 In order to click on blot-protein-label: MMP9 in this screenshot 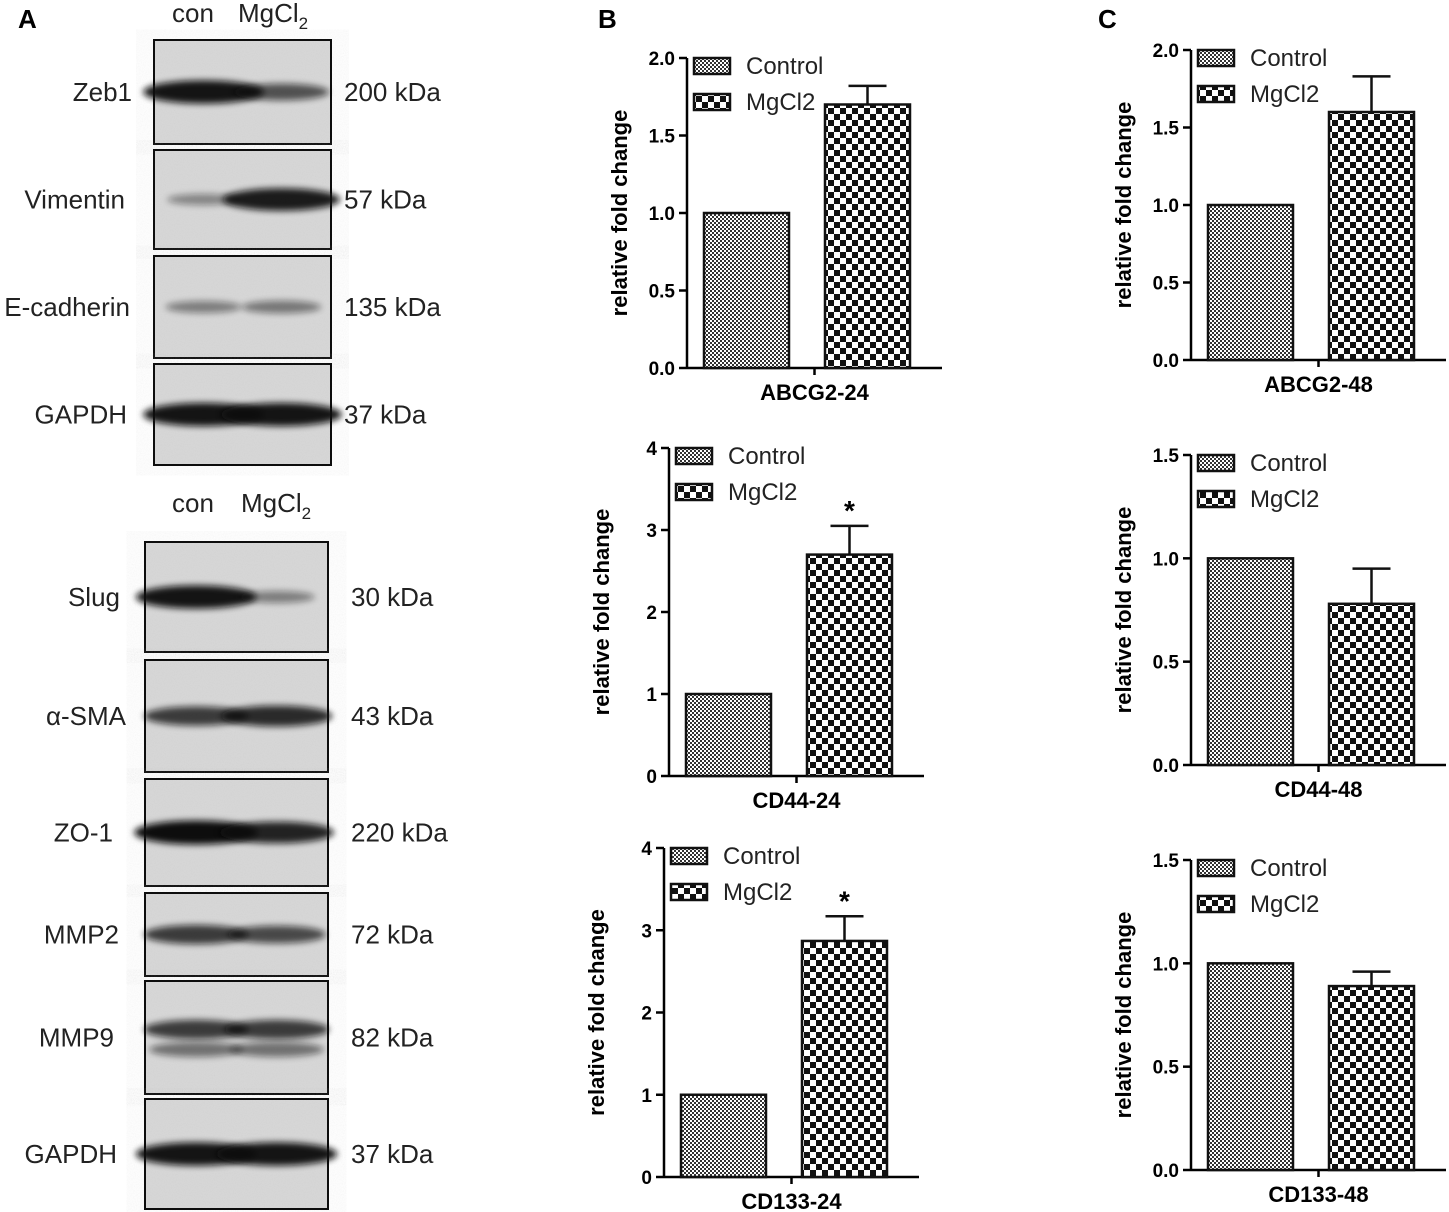, I will do `click(76, 1038)`.